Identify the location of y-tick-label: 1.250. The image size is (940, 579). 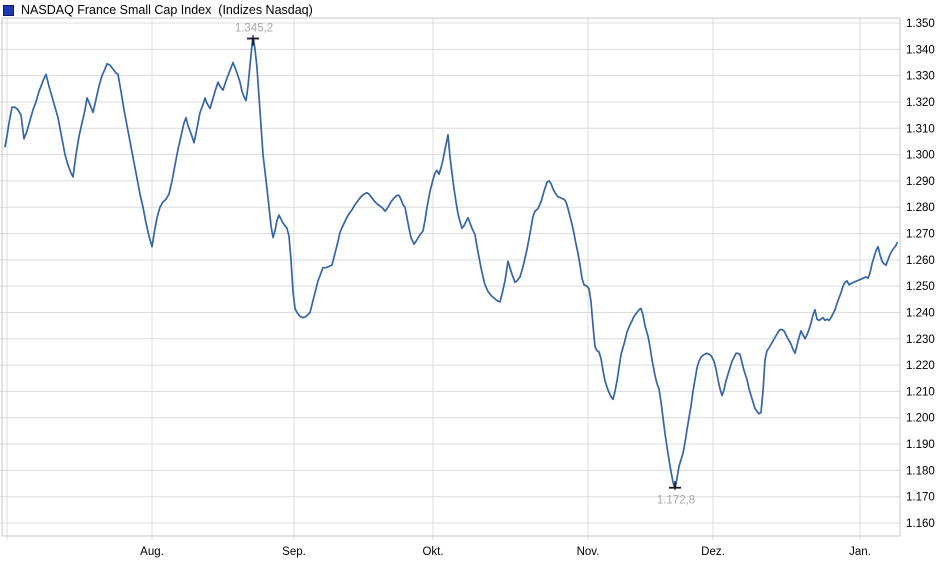
(920, 287).